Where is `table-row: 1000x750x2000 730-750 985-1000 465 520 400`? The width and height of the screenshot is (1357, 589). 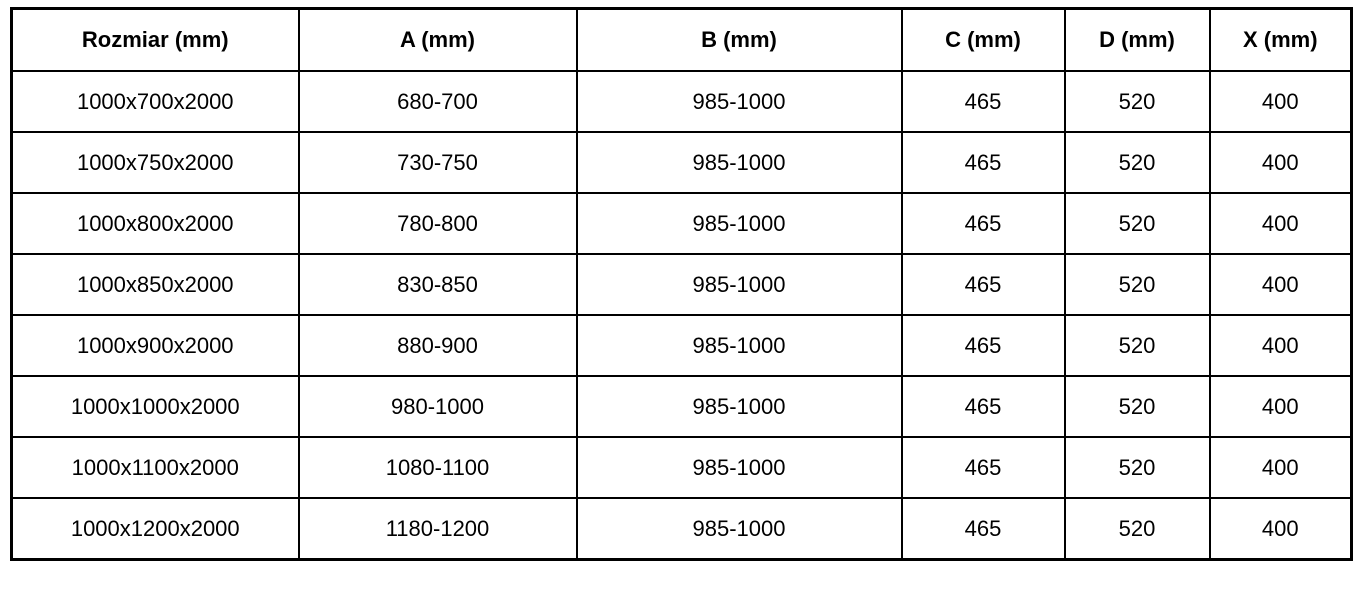 table-row: 1000x750x2000 730-750 985-1000 465 520 400 is located at coordinates (681, 162).